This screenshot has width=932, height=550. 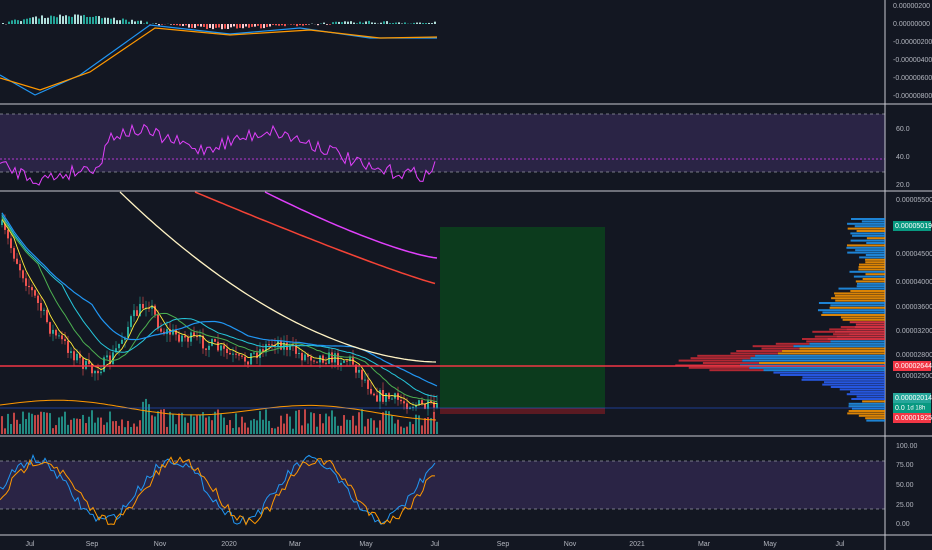 I want to click on price-axis-label: 0.00002800, so click(x=914, y=355).